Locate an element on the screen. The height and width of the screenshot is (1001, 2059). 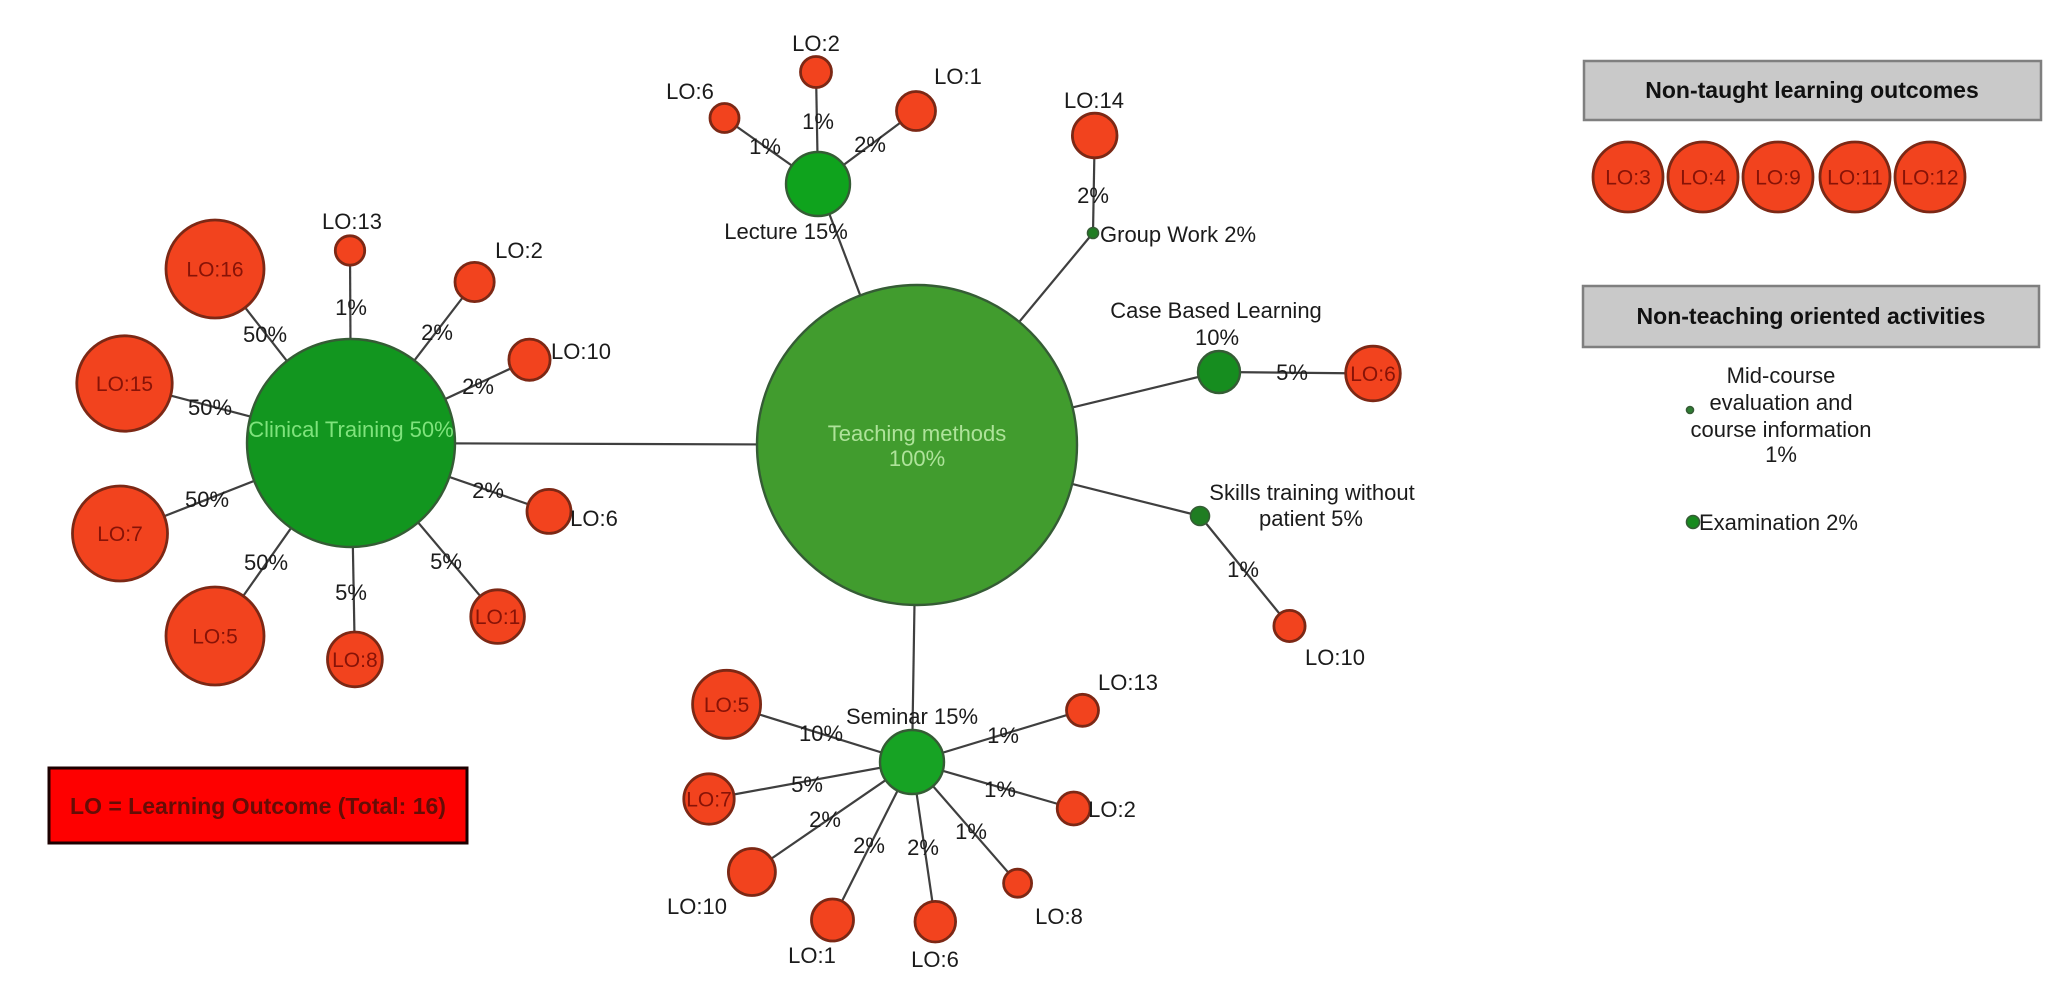
svg-text: LO:15 is located at coordinates (124, 384).